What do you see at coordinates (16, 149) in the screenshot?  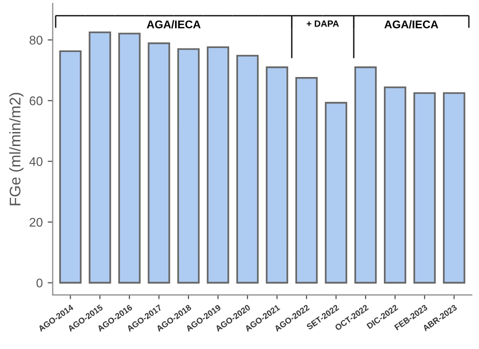 I see `y-axis-title: FGe (ml/min/m2)` at bounding box center [16, 149].